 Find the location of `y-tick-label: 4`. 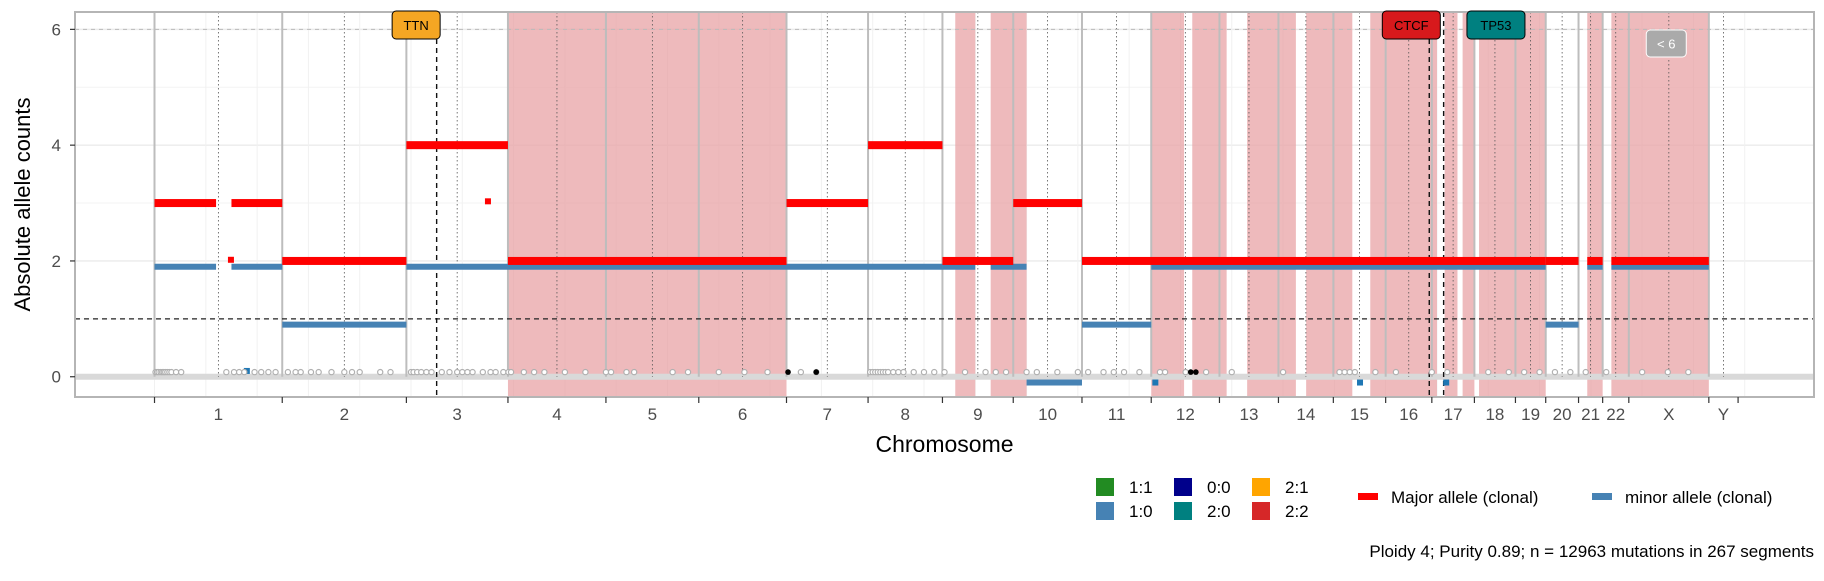

y-tick-label: 4 is located at coordinates (56, 145).